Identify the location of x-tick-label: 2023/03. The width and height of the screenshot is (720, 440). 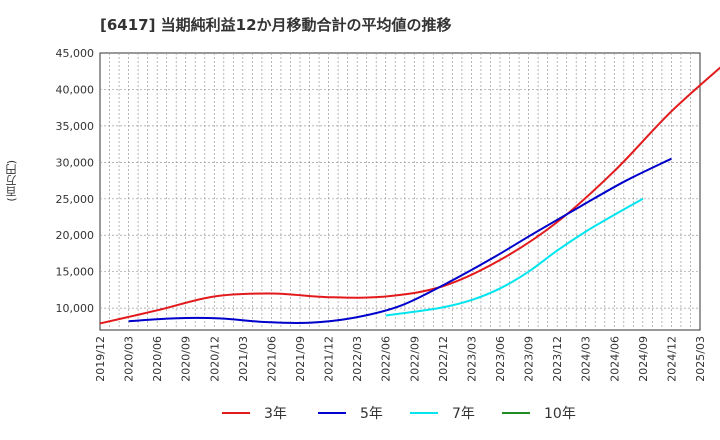
(471, 359).